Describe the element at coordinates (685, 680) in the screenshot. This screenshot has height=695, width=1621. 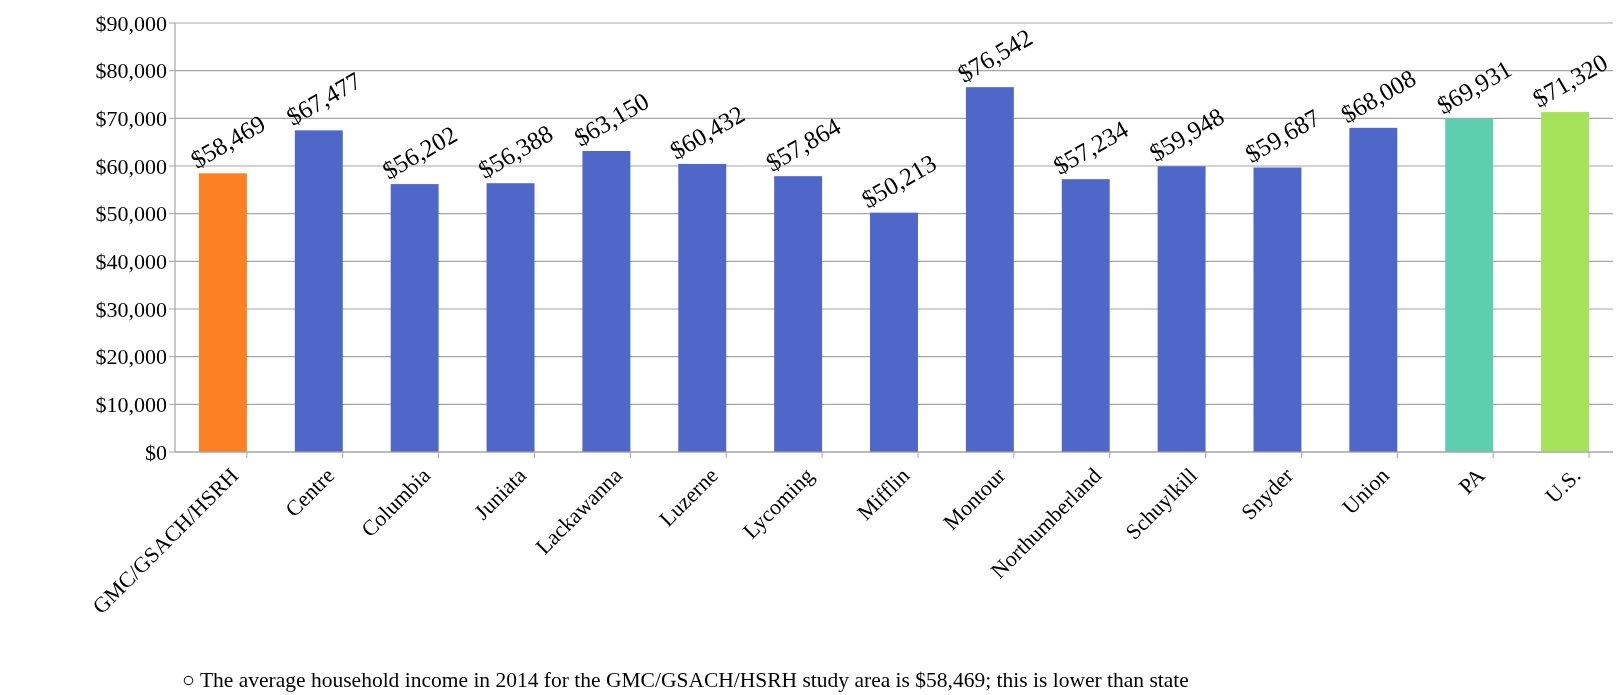
I see `text: ○ The average household income in 2014 for the GMC/GSACH/HSRH study area is $58,469; this is lower than state` at that location.